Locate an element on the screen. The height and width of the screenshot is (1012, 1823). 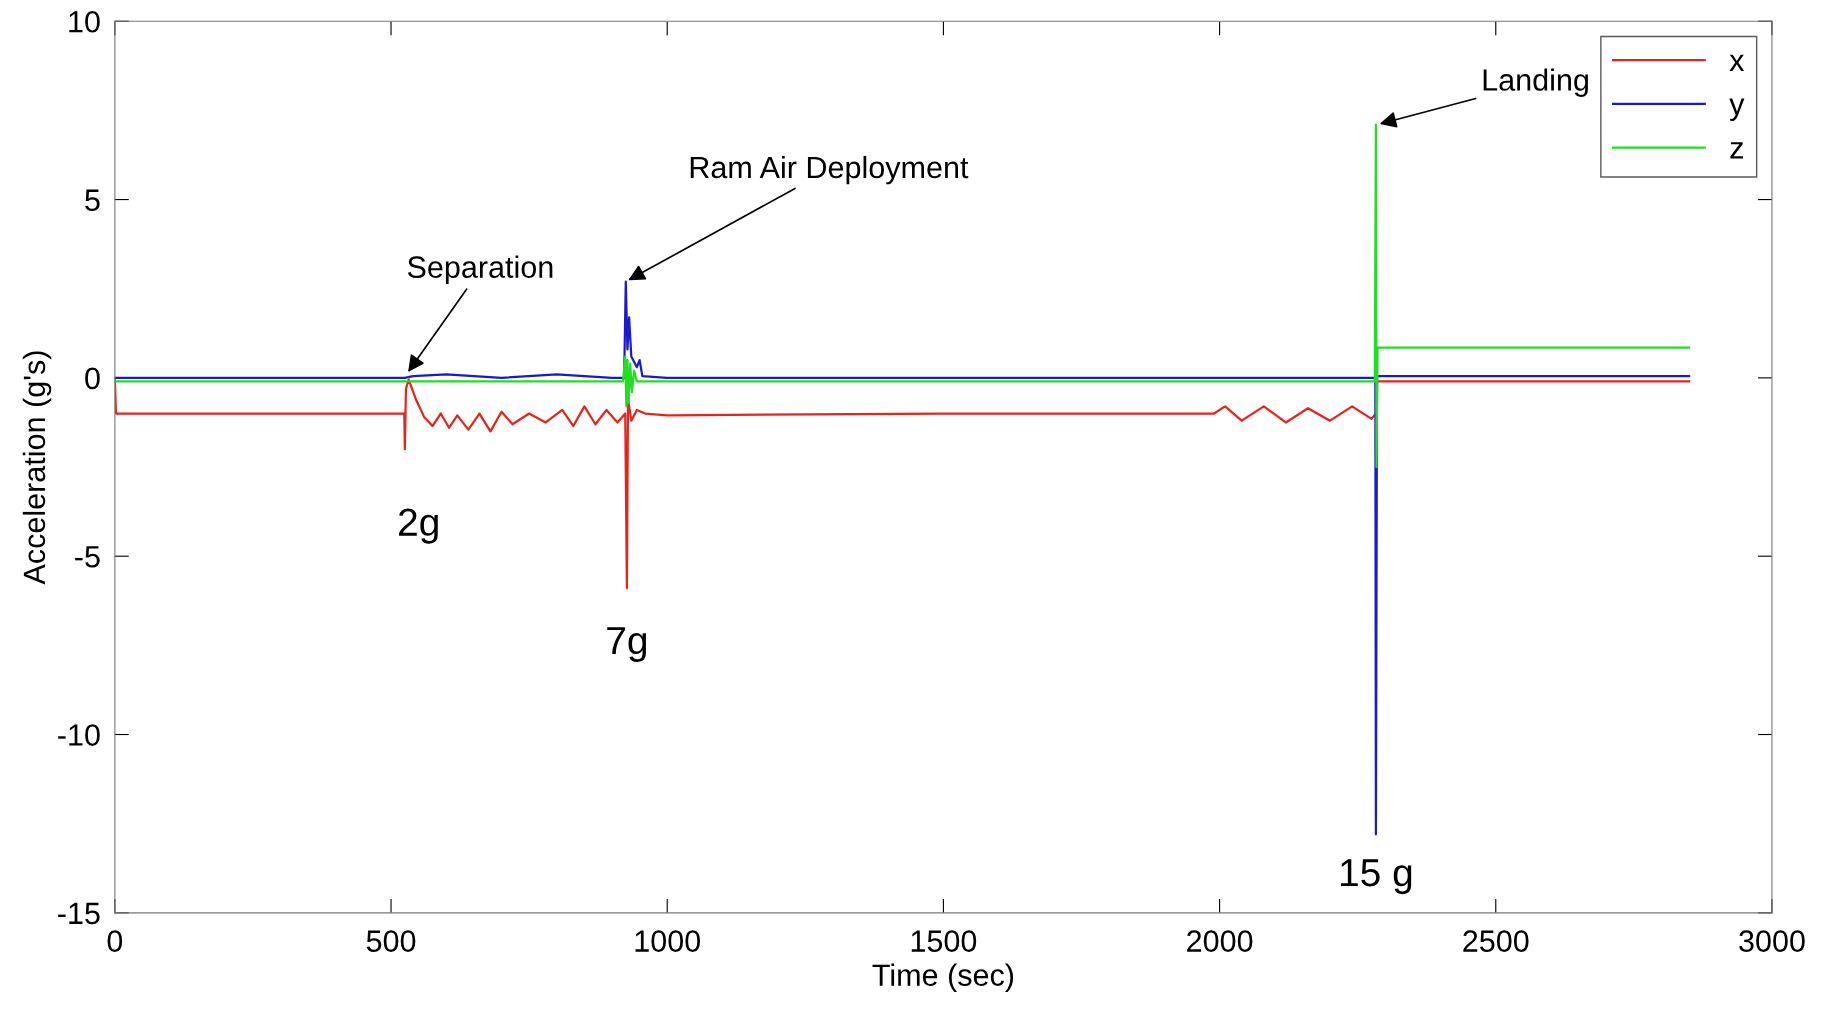
y-axis-title: Acceleration (g's) is located at coordinates (37, 468).